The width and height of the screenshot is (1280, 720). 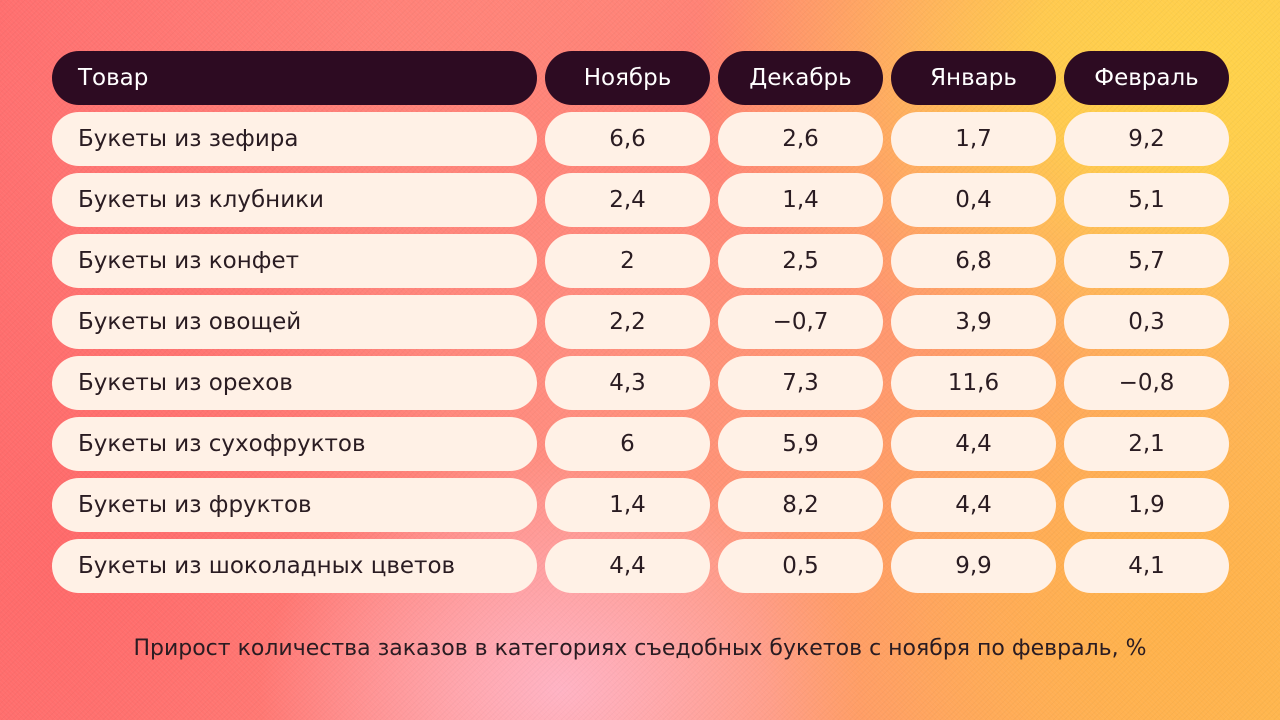 I want to click on table-row: Букеты из овощей 2,2 −0,7 3,9 0,3, so click(x=640, y=322).